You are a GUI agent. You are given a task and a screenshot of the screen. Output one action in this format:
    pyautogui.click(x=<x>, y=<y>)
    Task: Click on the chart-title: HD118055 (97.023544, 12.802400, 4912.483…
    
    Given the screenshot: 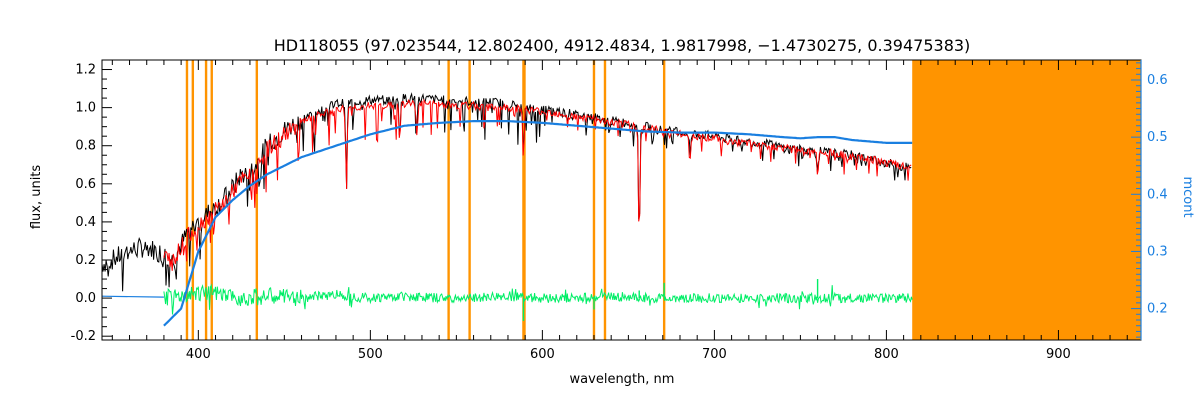 What is the action you would take?
    pyautogui.click(x=622, y=45)
    